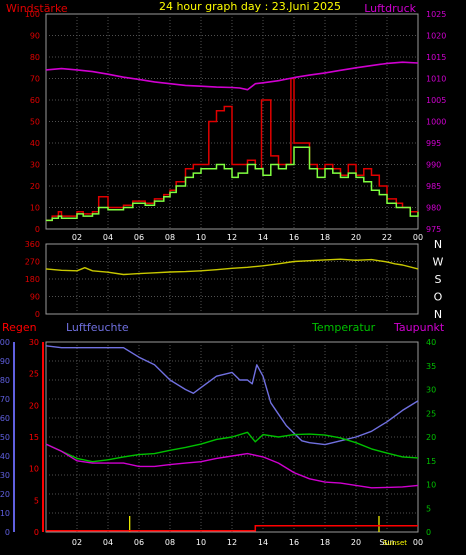 This screenshot has width=466, height=555. I want to click on dewpoint-series-line, so click(232, 466).